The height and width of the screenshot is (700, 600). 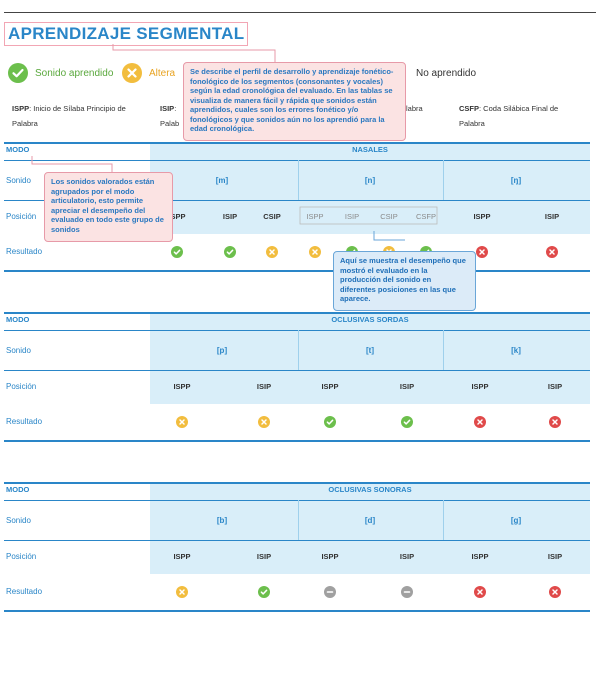 What do you see at coordinates (370, 520) in the screenshot?
I see `sound-label: [d]` at bounding box center [370, 520].